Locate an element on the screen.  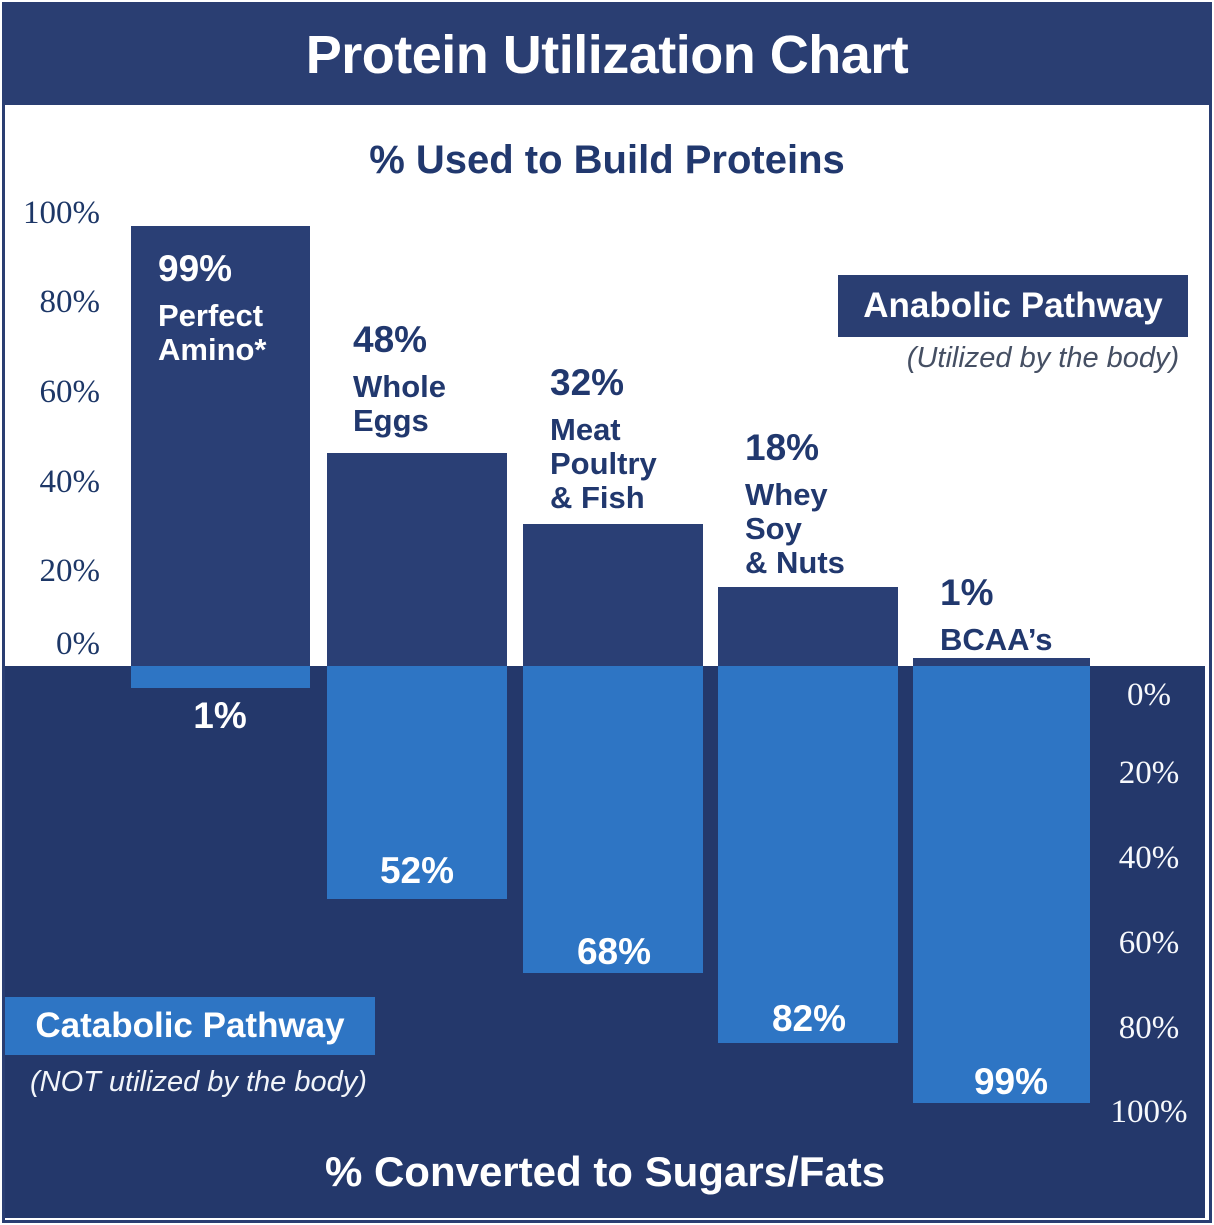
bar-anabolic-whole-eggs is located at coordinates (417, 559).